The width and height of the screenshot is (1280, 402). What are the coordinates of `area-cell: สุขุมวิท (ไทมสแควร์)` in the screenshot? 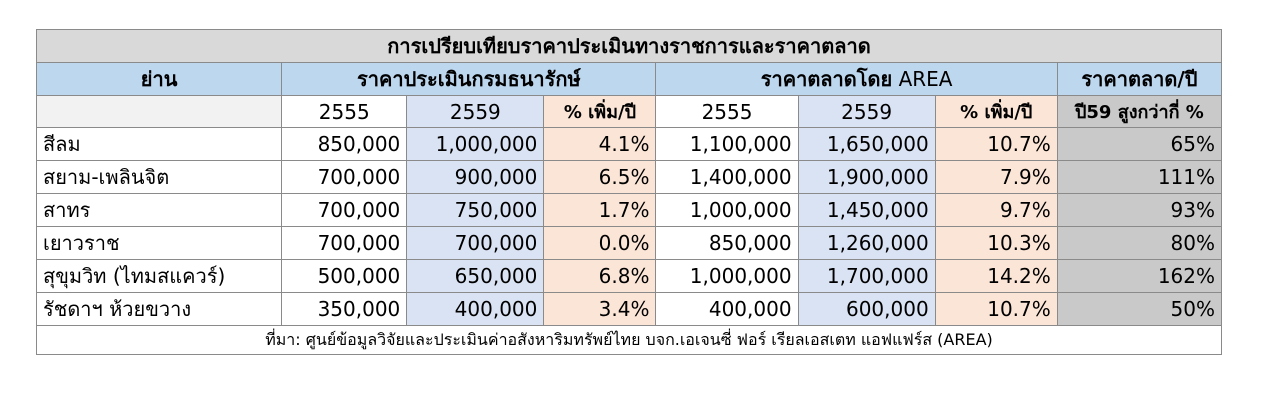 It's located at (159, 276).